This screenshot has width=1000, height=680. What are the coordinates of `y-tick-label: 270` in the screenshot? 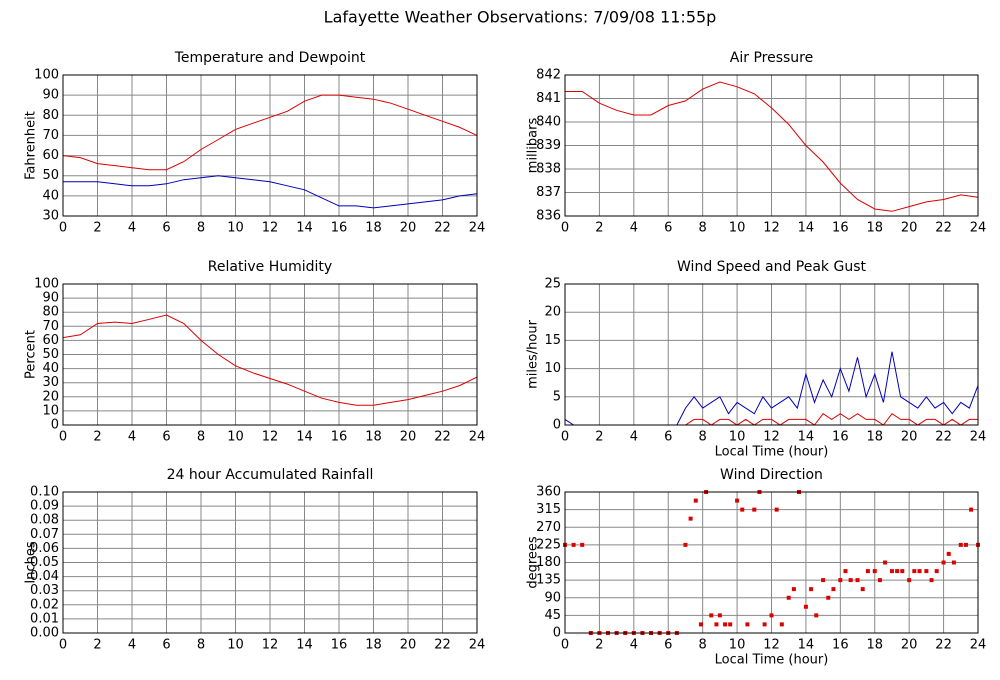 It's located at (548, 527).